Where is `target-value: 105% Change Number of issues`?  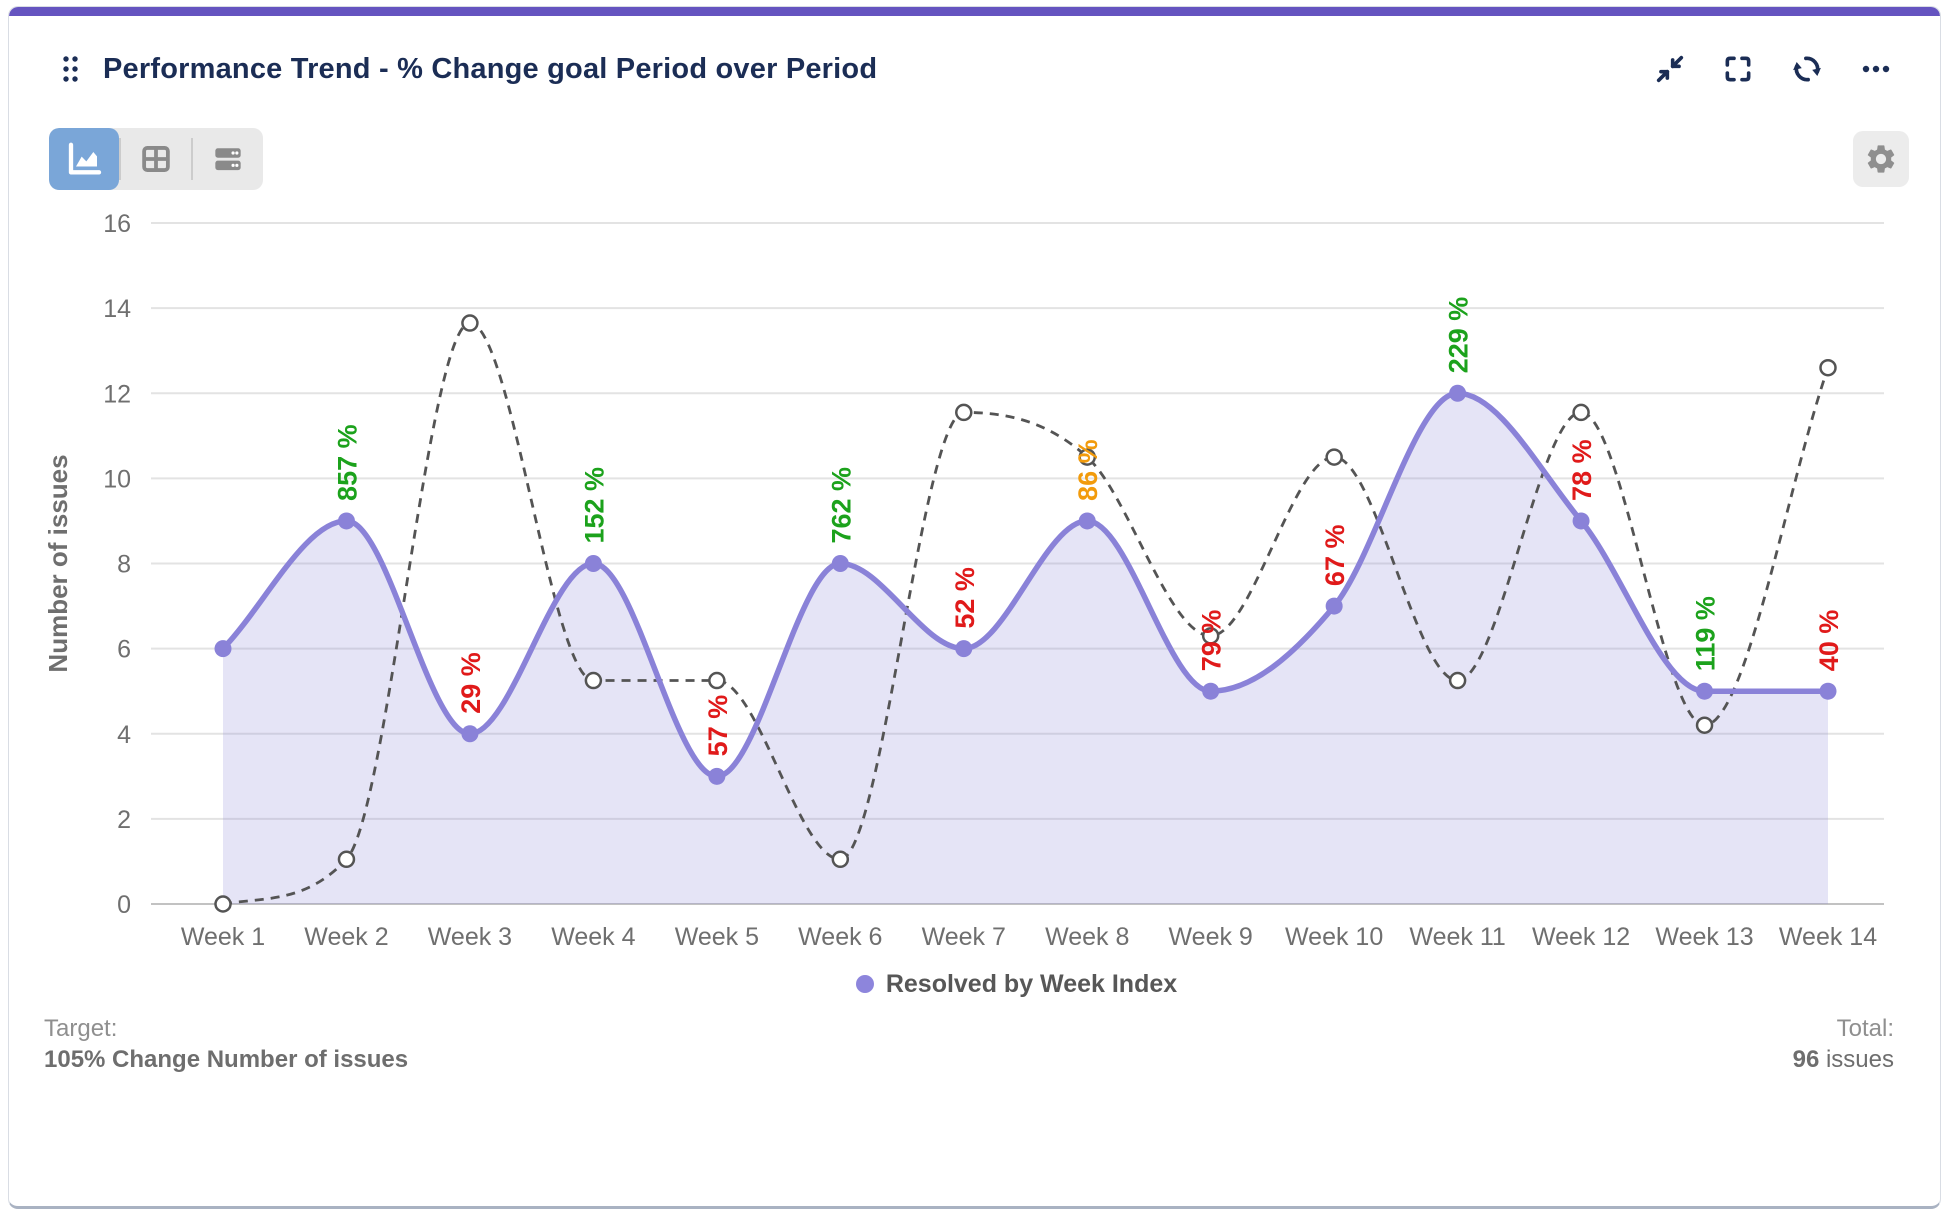
target-value: 105% Change Number of issues is located at coordinates (226, 1059).